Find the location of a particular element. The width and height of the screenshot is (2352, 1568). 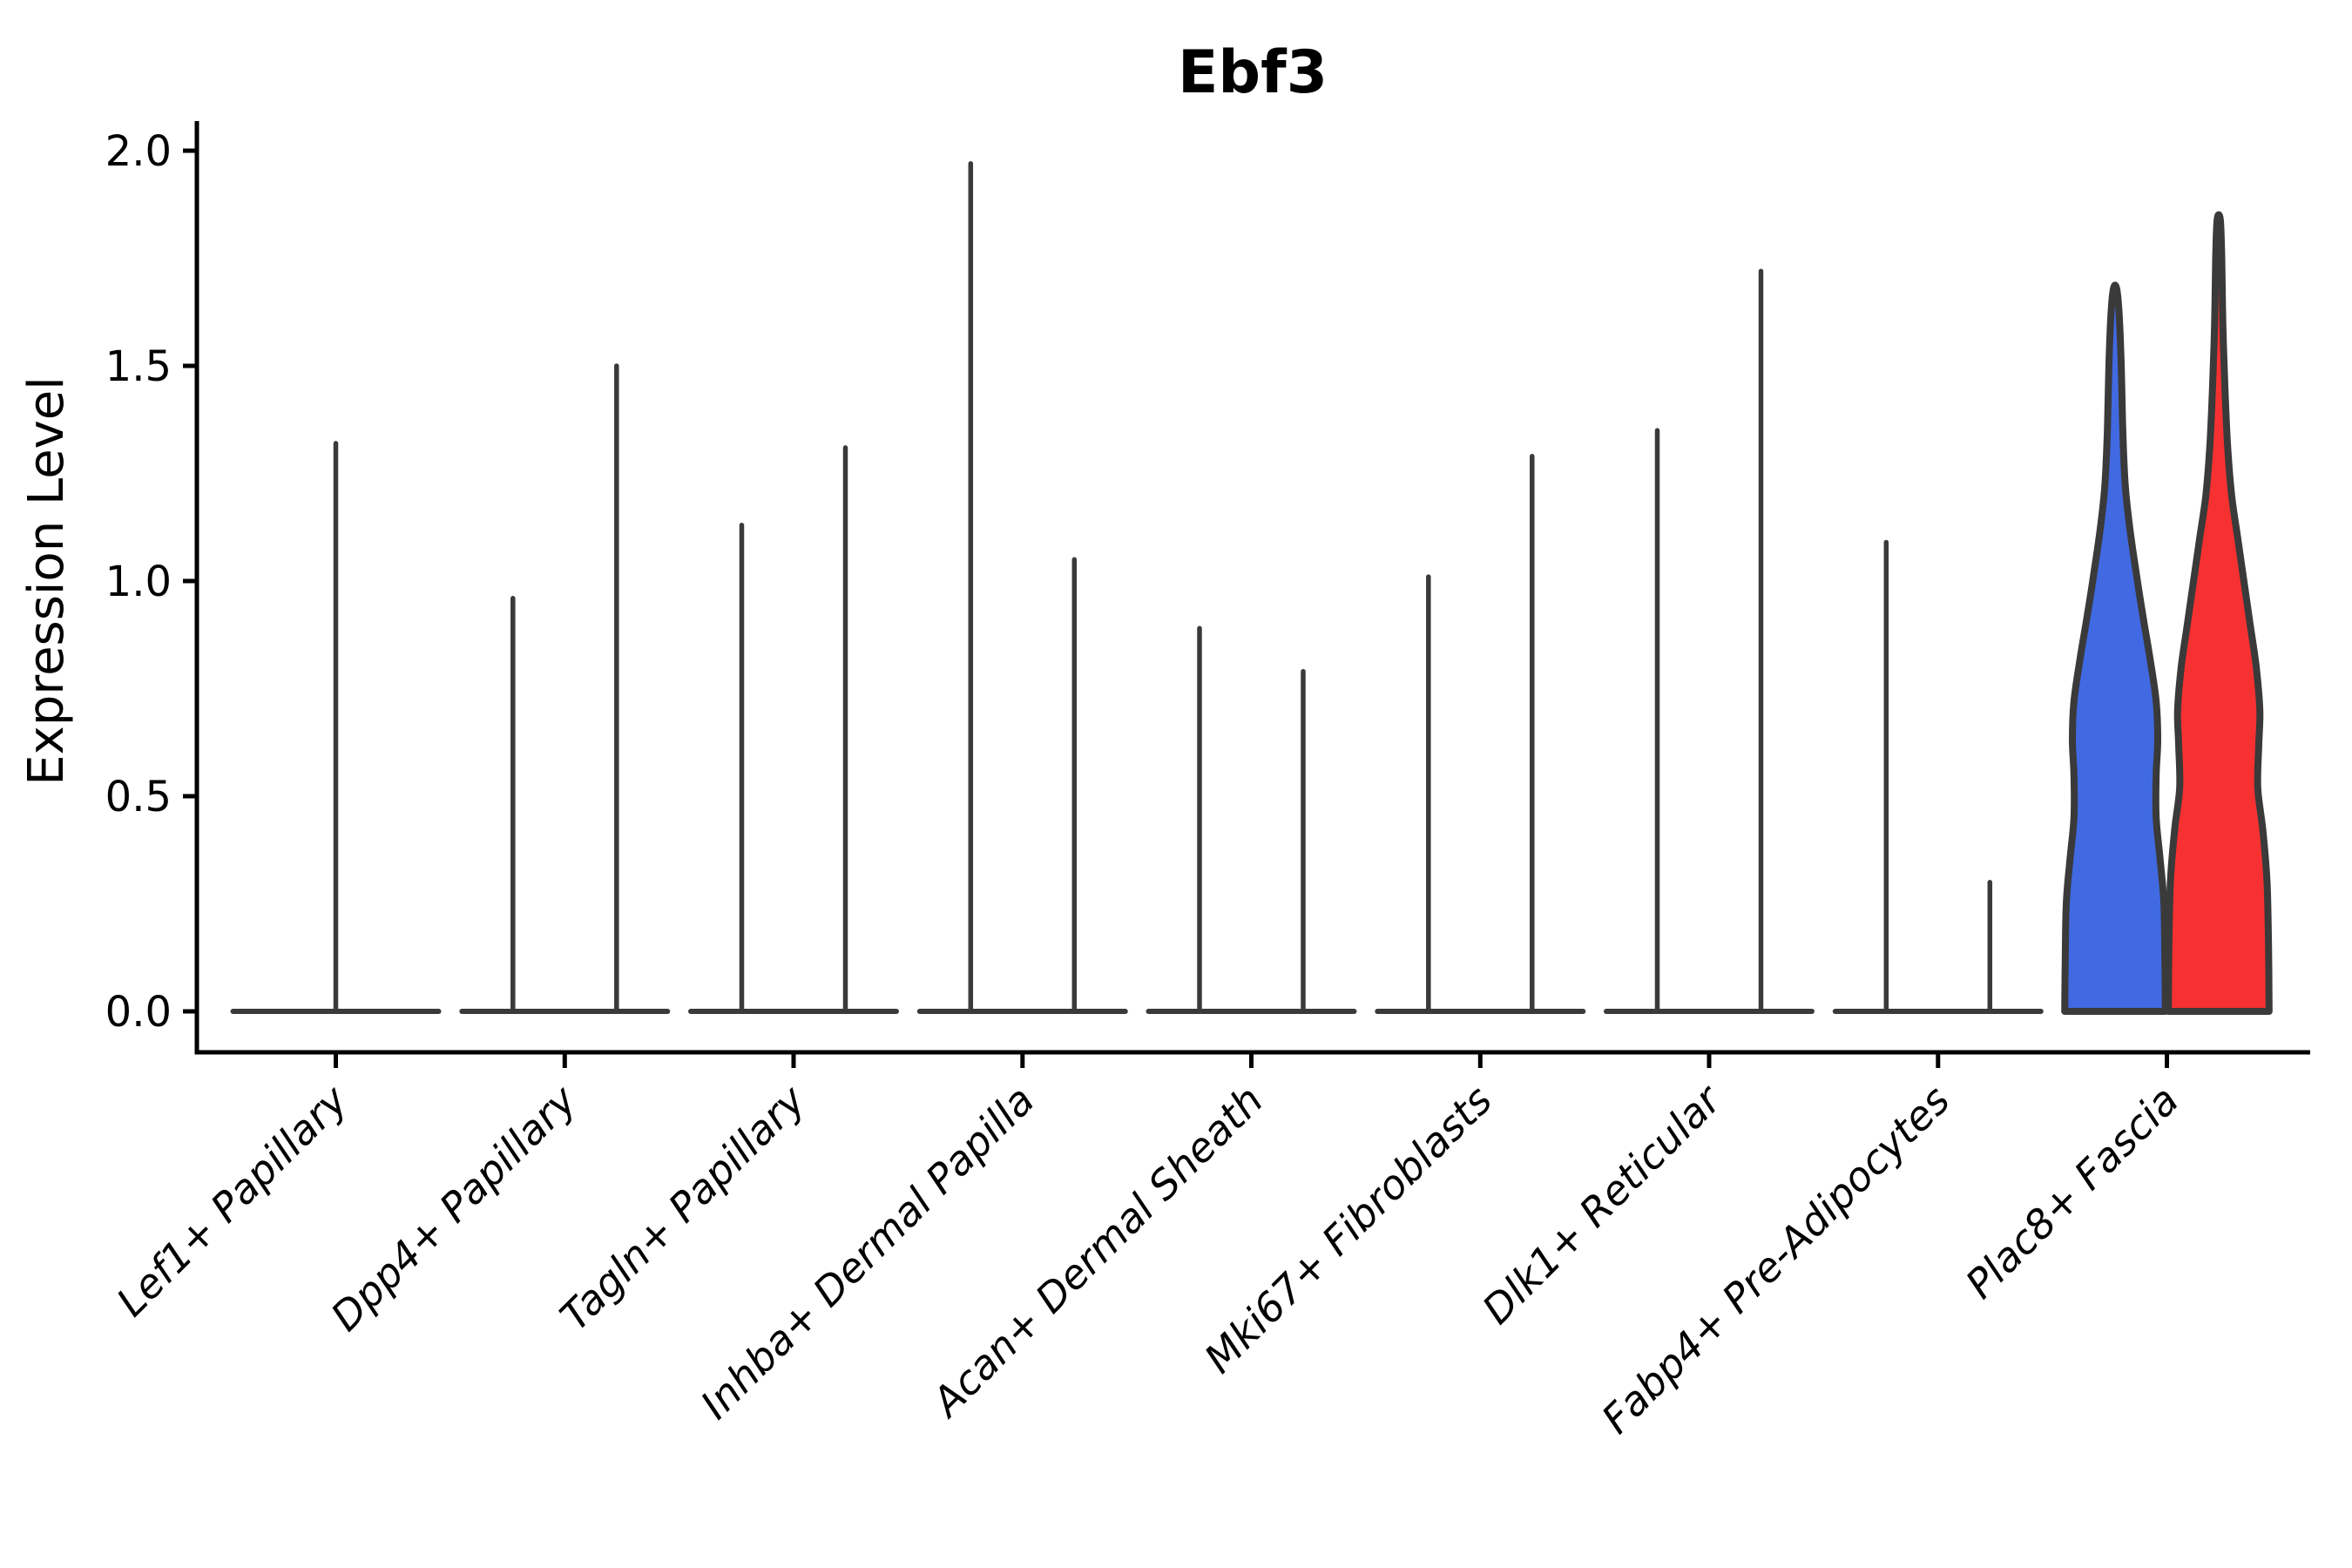

y-tick-labels-layer: 0.0 0.5 1.0 1.5 2.0 is located at coordinates (138, 582).